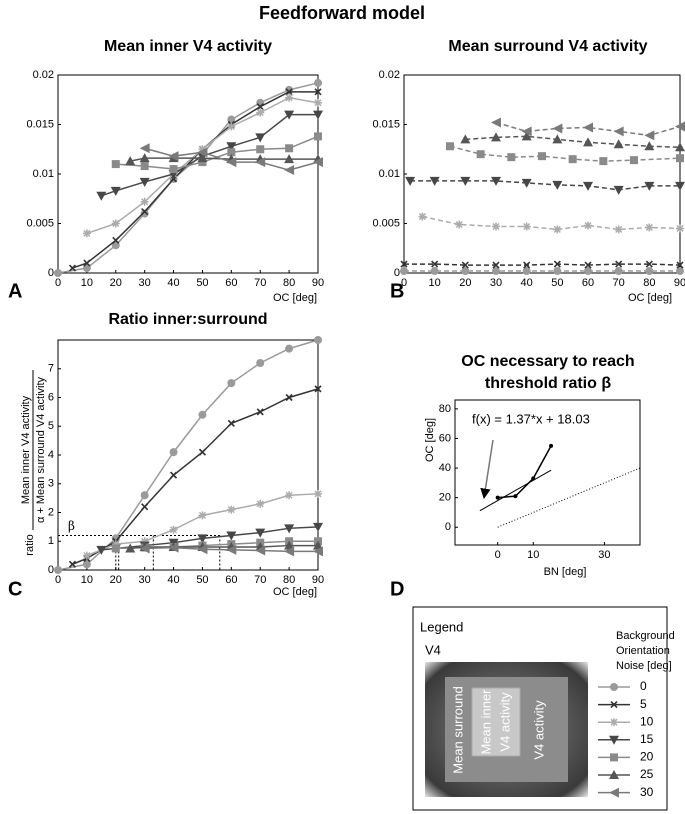  What do you see at coordinates (51, 397) in the screenshot?
I see `y-tick-label: 6` at bounding box center [51, 397].